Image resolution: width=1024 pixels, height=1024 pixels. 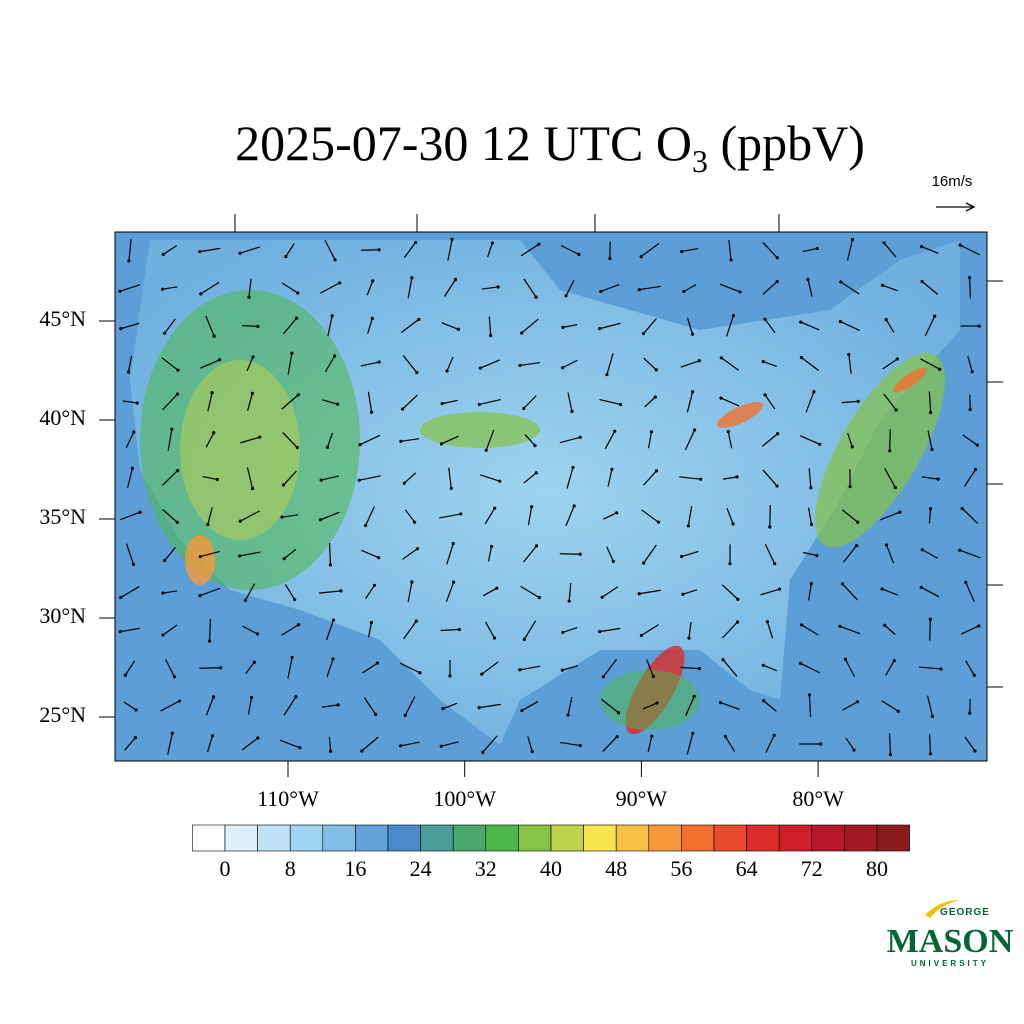 What do you see at coordinates (62, 417) in the screenshot?
I see `lat-label: 40°N` at bounding box center [62, 417].